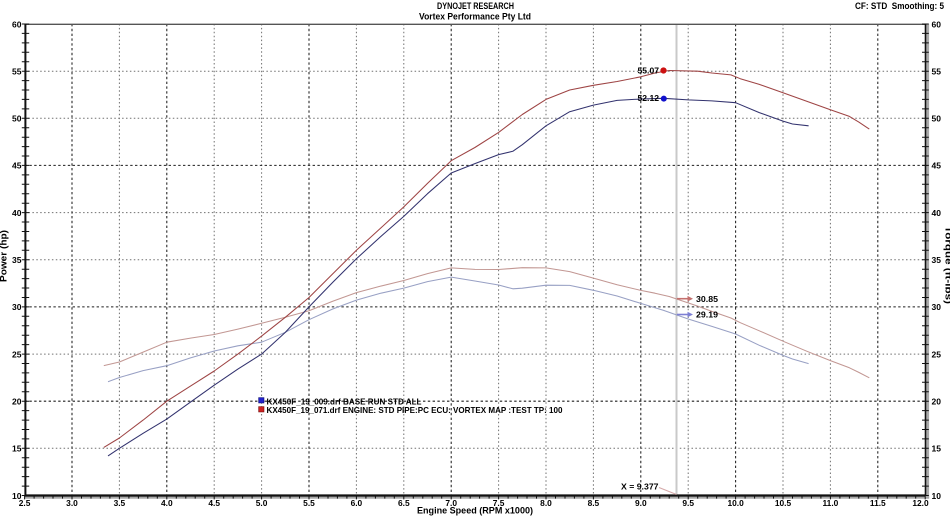 The width and height of the screenshot is (950, 516). What do you see at coordinates (878, 503) in the screenshot?
I see `svg-text: 11.5` at bounding box center [878, 503].